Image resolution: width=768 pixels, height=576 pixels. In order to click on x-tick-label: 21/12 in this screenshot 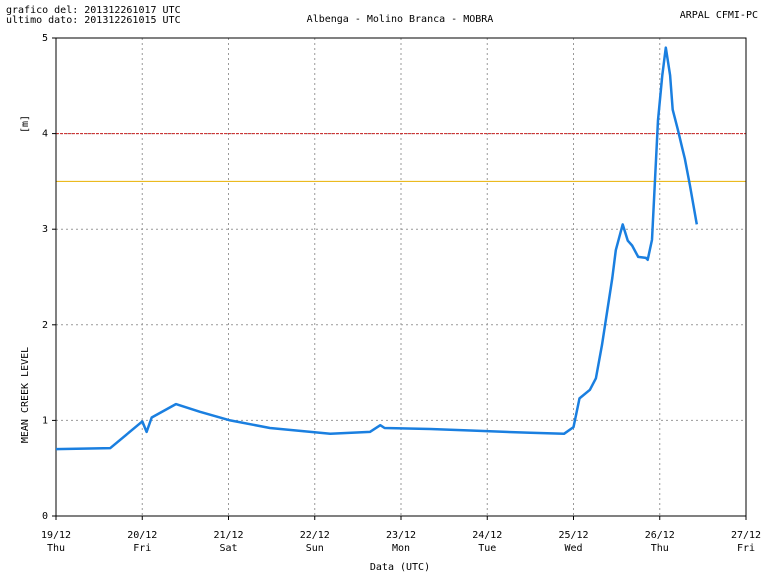, I will do `click(228, 535)`.